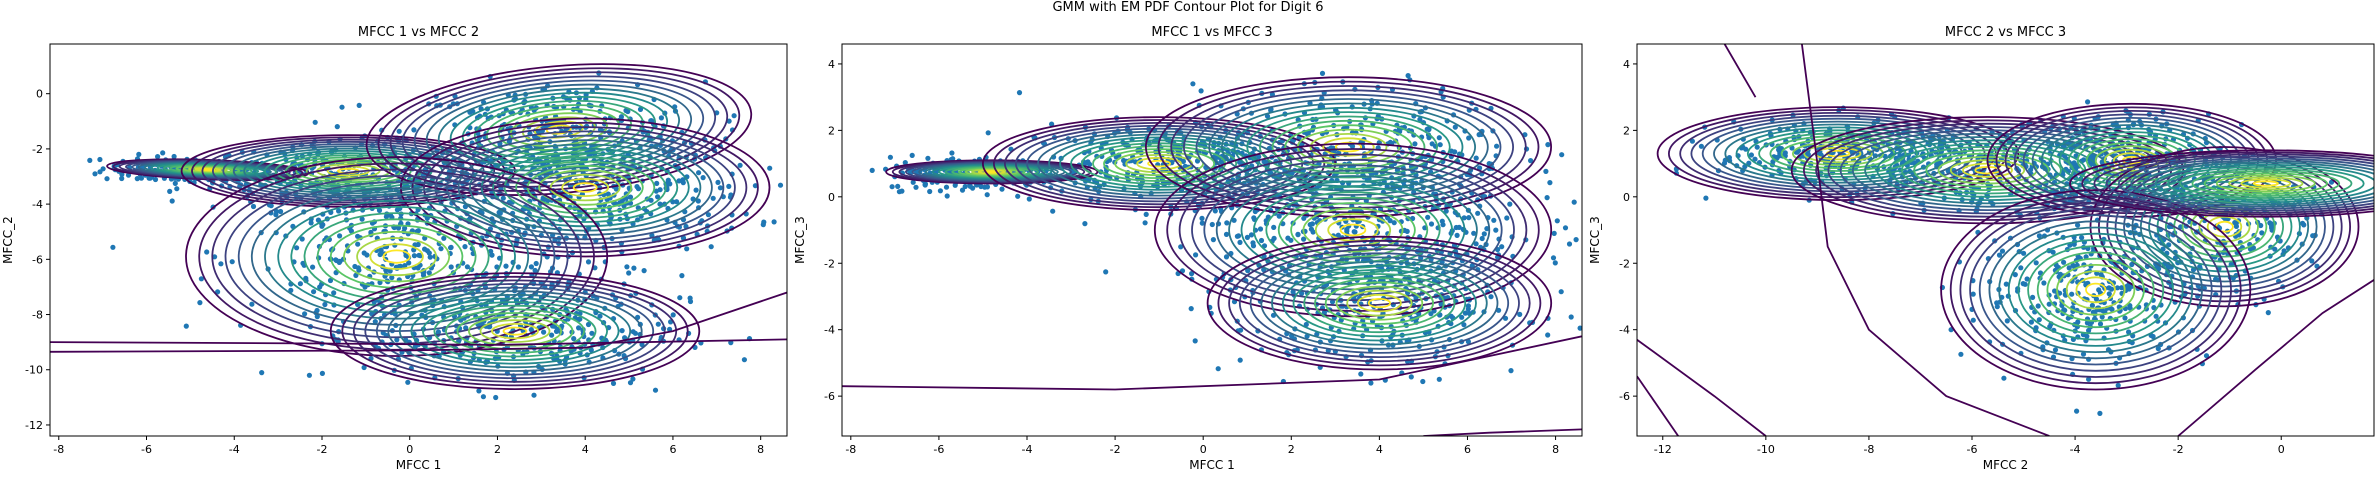  I want to click on y-tick-label: -6, so click(1624, 396).